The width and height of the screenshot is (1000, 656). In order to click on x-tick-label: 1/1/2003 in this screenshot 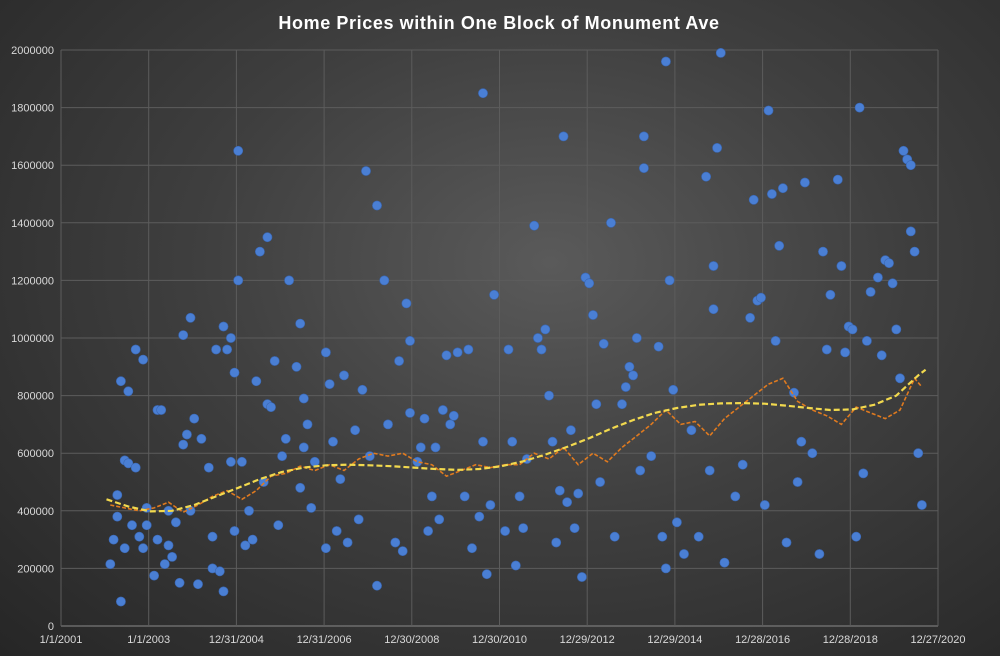, I will do `click(148, 640)`.